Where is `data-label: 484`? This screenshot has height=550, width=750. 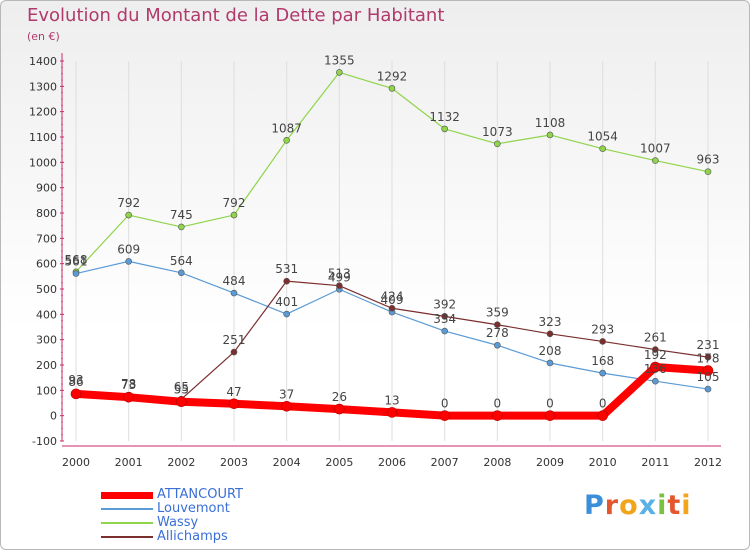 data-label: 484 is located at coordinates (234, 281).